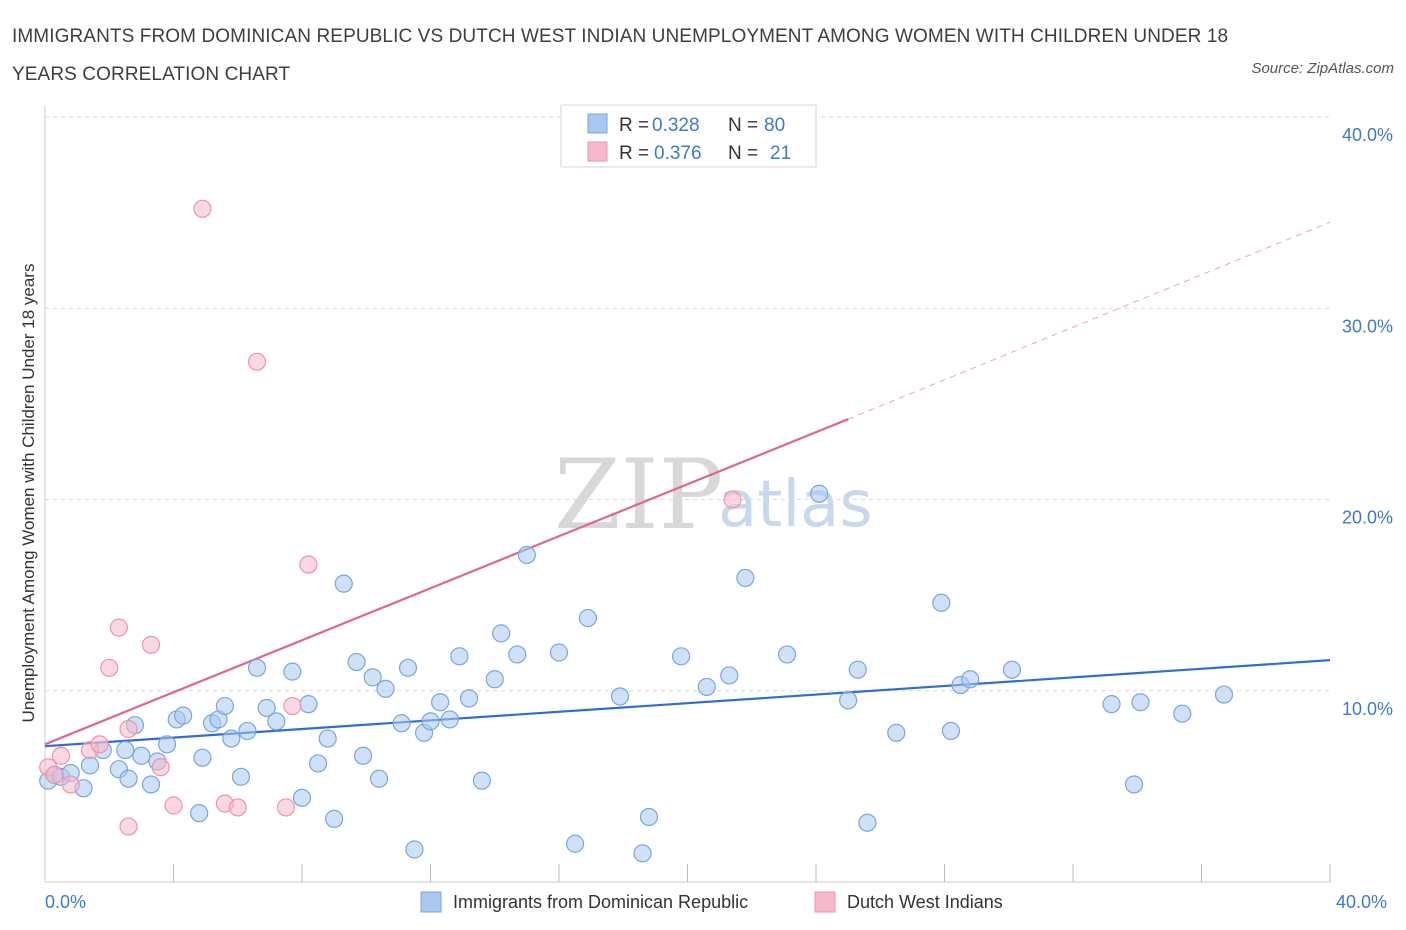 This screenshot has width=1406, height=930. I want to click on watermark-zip: ZIP, so click(638, 495).